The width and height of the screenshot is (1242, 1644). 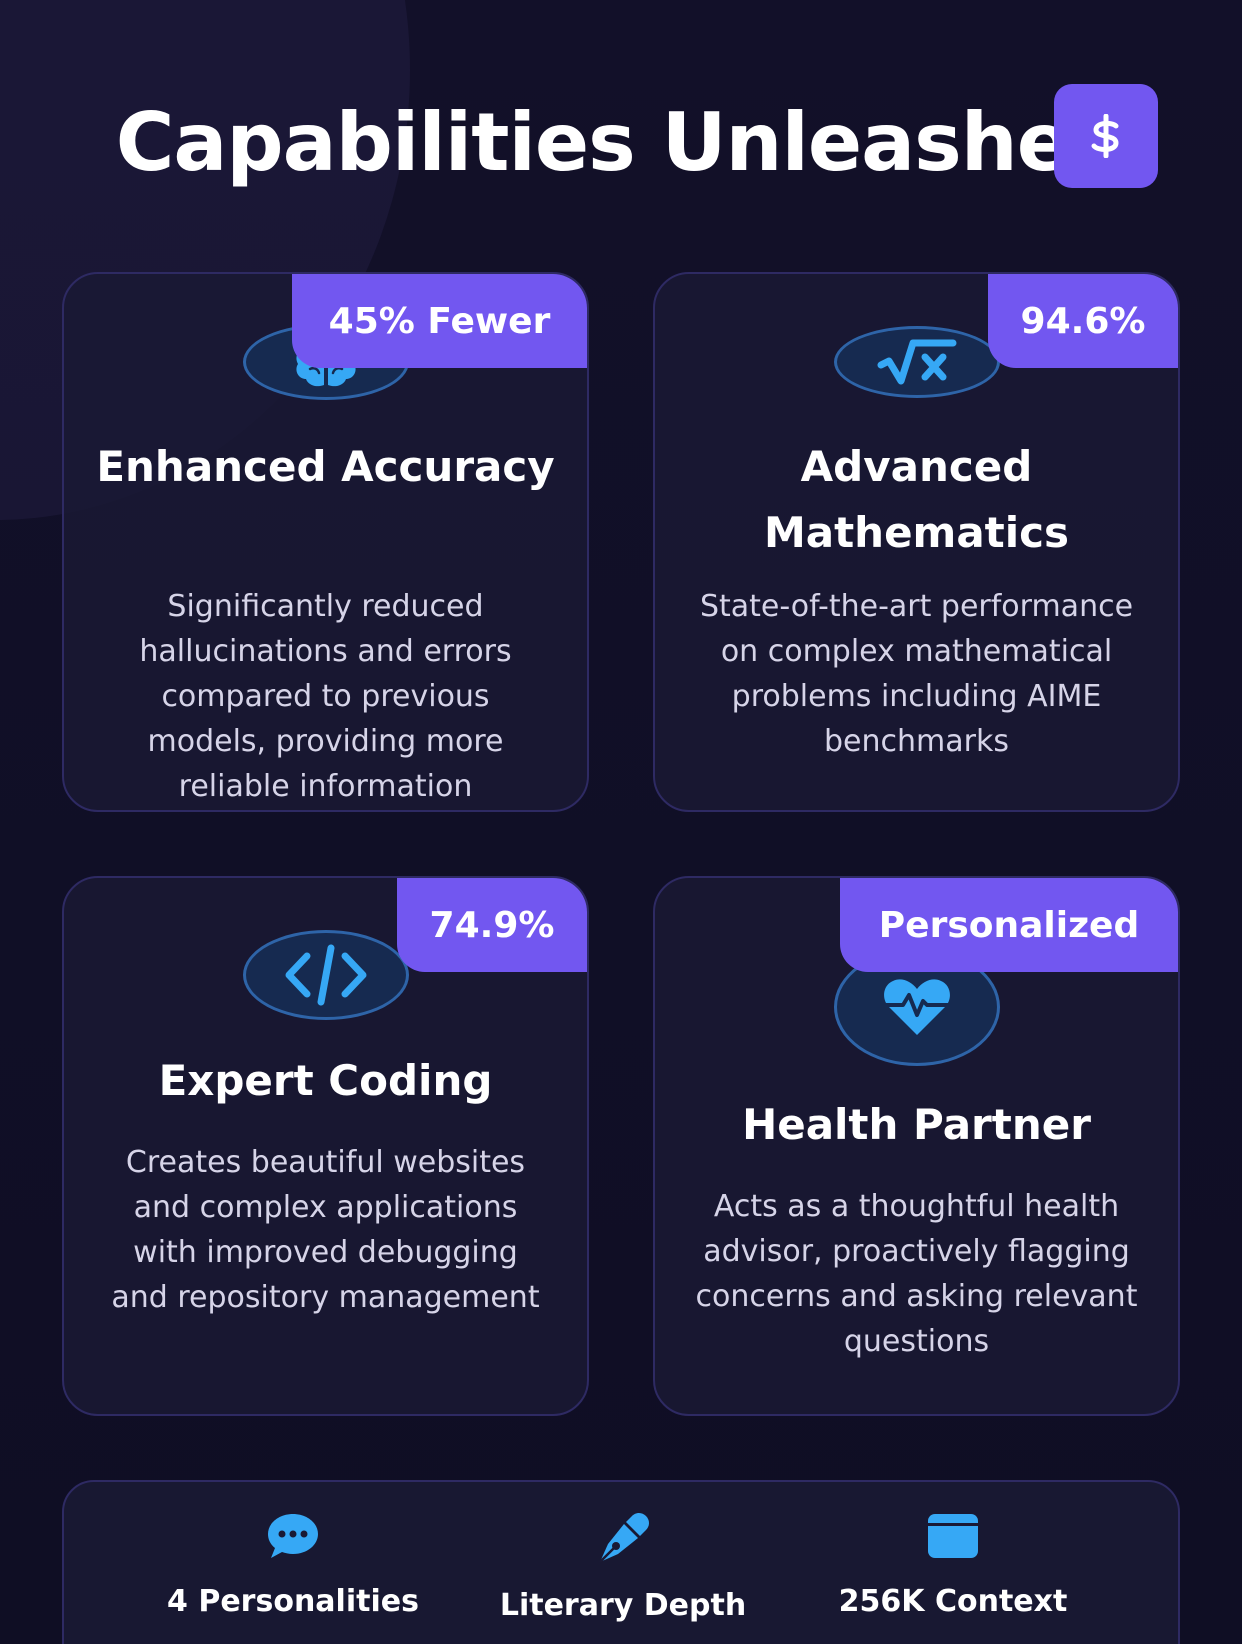 What do you see at coordinates (439, 321) in the screenshot?
I see `card-stat-tag: 45% Fewer` at bounding box center [439, 321].